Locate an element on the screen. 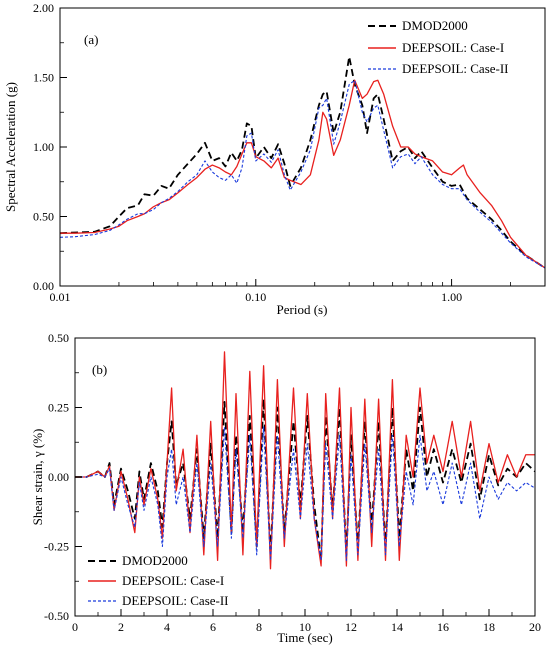 The height and width of the screenshot is (647, 550). panel-b-x-tick-label: 16 is located at coordinates (443, 627).